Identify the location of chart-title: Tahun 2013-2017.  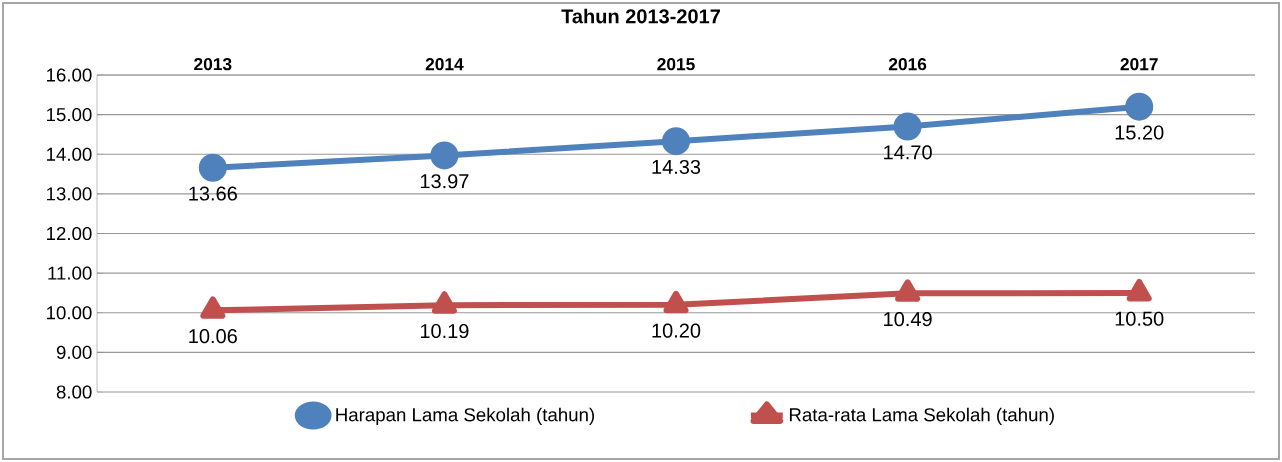
(640, 16).